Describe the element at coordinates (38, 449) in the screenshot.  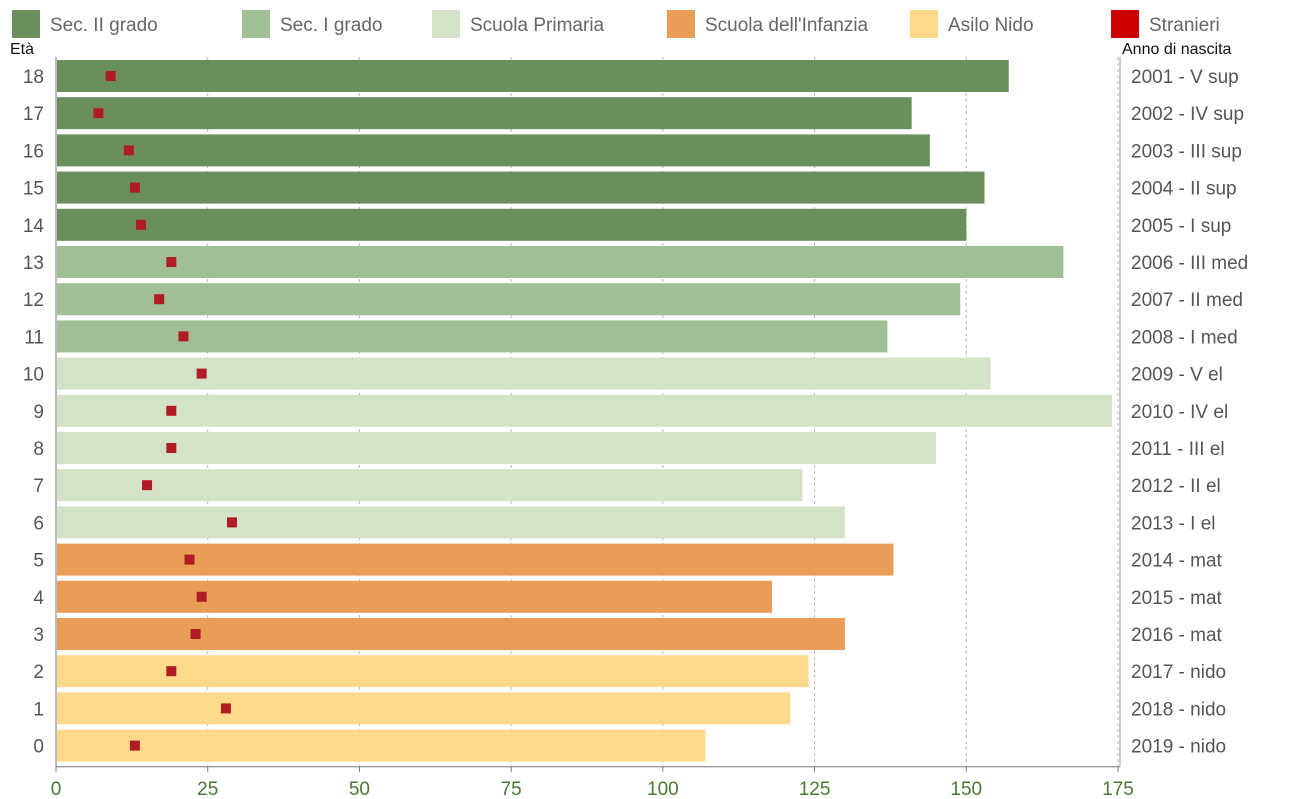
I see `age-tick-label: 8` at that location.